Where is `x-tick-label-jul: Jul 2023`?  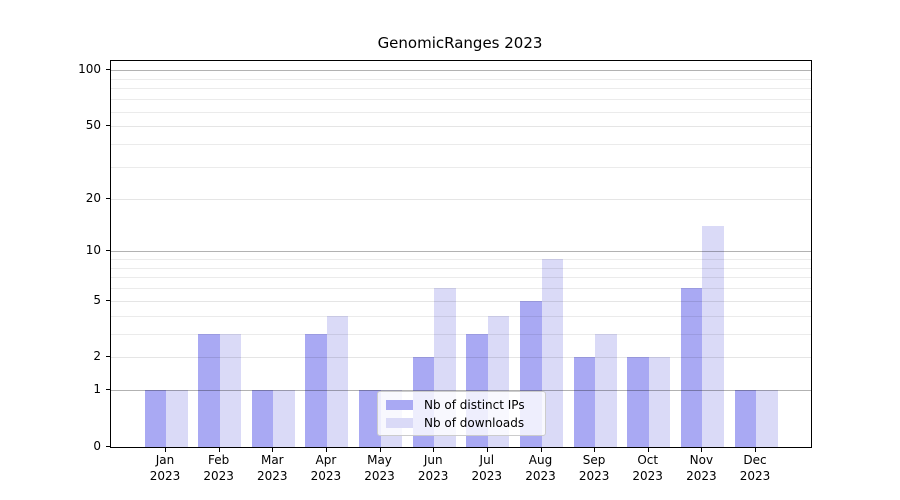 x-tick-label-jul: Jul 2023 is located at coordinates (487, 468).